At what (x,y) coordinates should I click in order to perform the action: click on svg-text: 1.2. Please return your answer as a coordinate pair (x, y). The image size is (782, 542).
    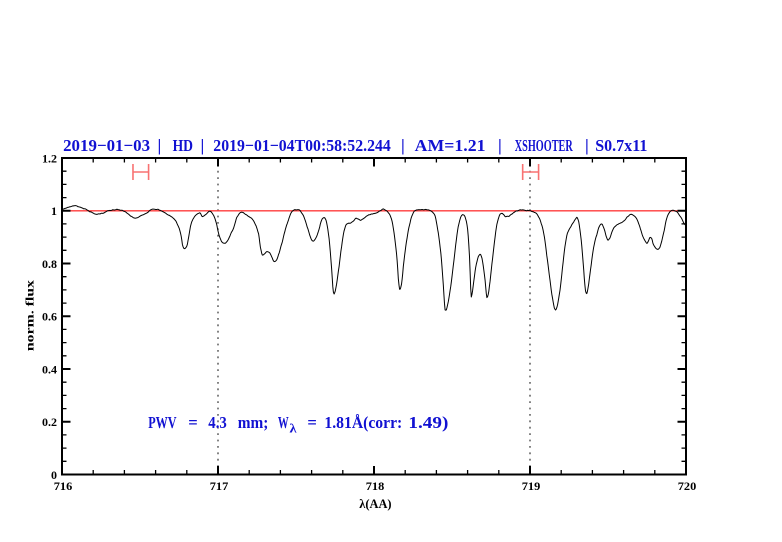
    Looking at the image, I should click on (49, 158).